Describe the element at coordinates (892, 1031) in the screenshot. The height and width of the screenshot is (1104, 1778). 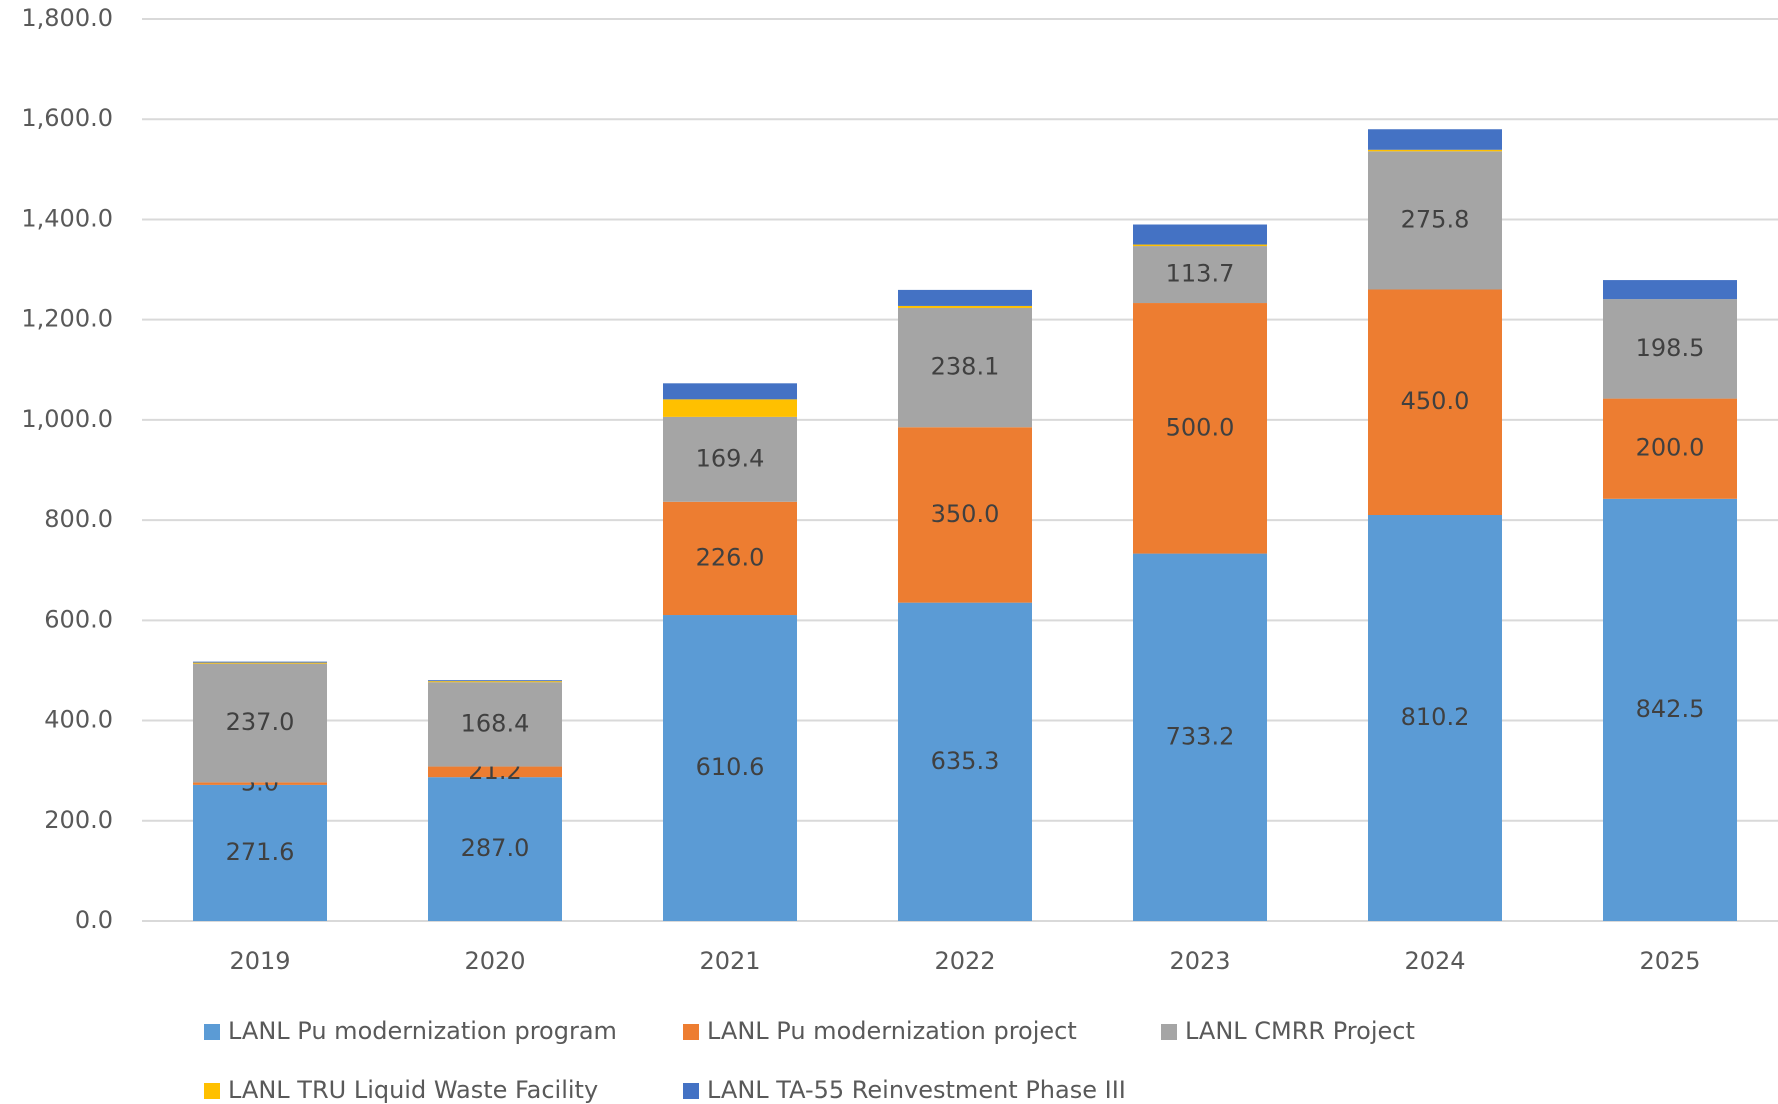
I see `legend-label: LANL Pu modernization project` at that location.